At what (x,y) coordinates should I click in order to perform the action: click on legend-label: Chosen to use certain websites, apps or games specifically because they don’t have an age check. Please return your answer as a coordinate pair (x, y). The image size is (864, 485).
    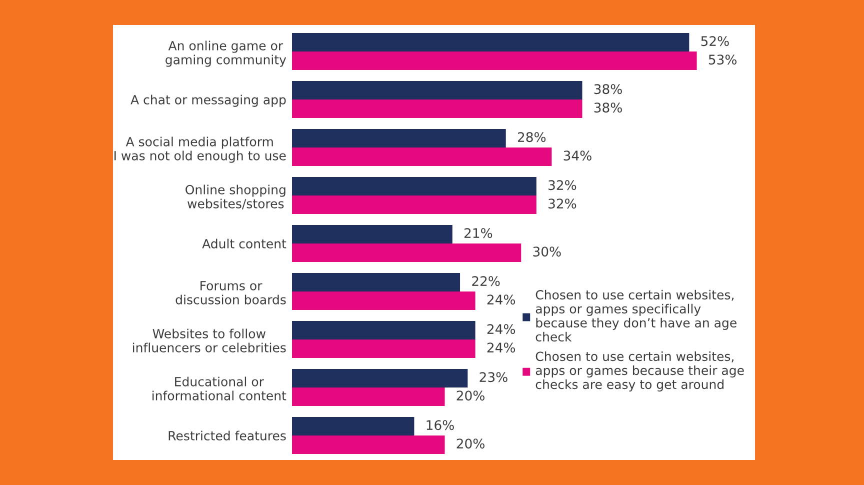
    Looking at the image, I should click on (636, 316).